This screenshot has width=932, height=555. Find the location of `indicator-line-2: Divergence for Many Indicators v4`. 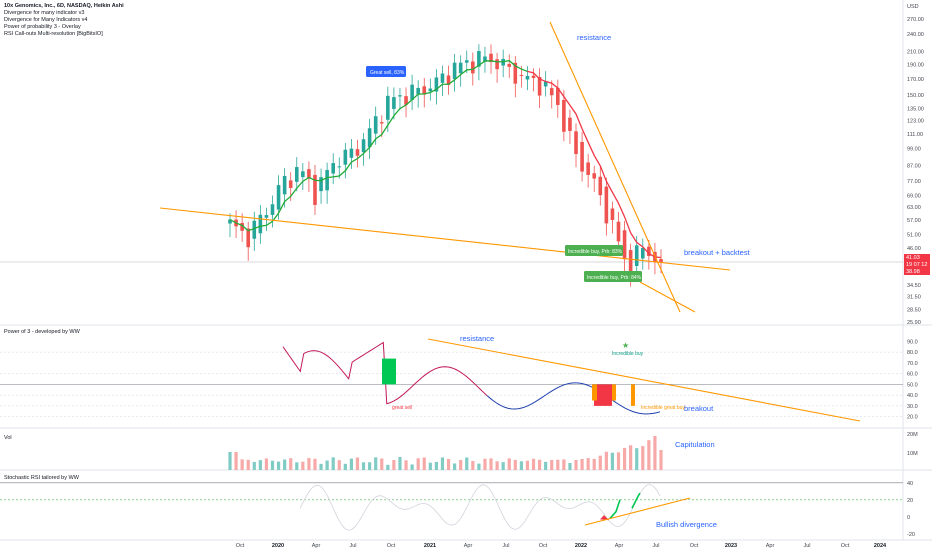

indicator-line-2: Divergence for Many Indicators v4 is located at coordinates (45, 20).